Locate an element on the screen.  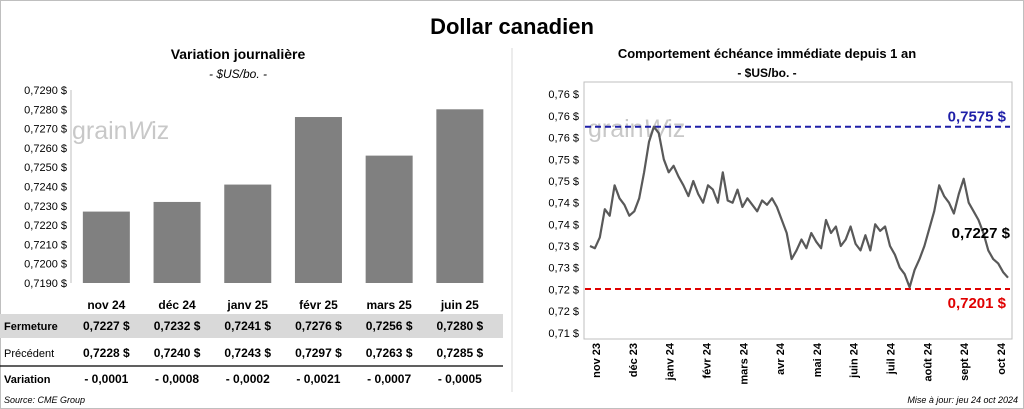
daily-chart-x-labels: nov 24 déc 24 janv 25 févr 25 mars 25 juin 25 is located at coordinates (283, 305).